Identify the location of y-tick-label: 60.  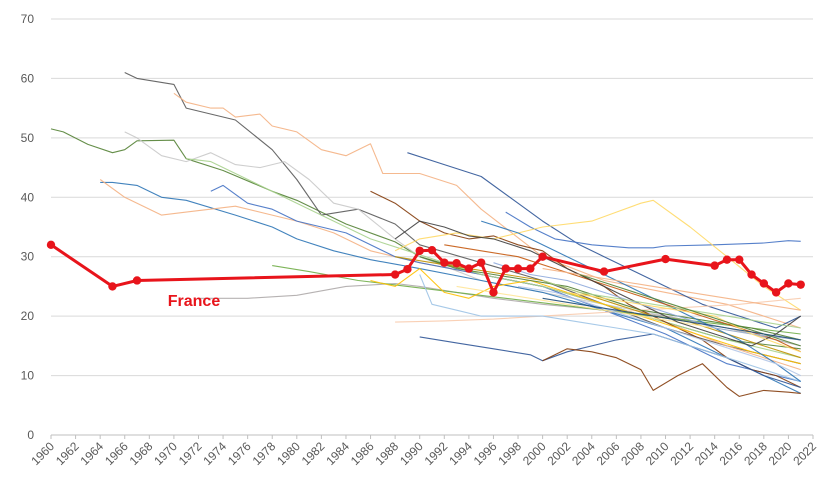
(28, 78).